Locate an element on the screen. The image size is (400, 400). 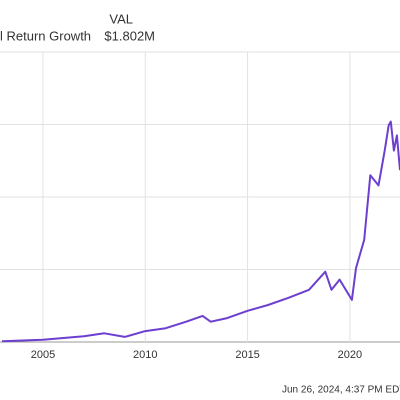
footer: Jun 26, 2024, 4:37 PM EDT Pow is located at coordinates (341, 390).